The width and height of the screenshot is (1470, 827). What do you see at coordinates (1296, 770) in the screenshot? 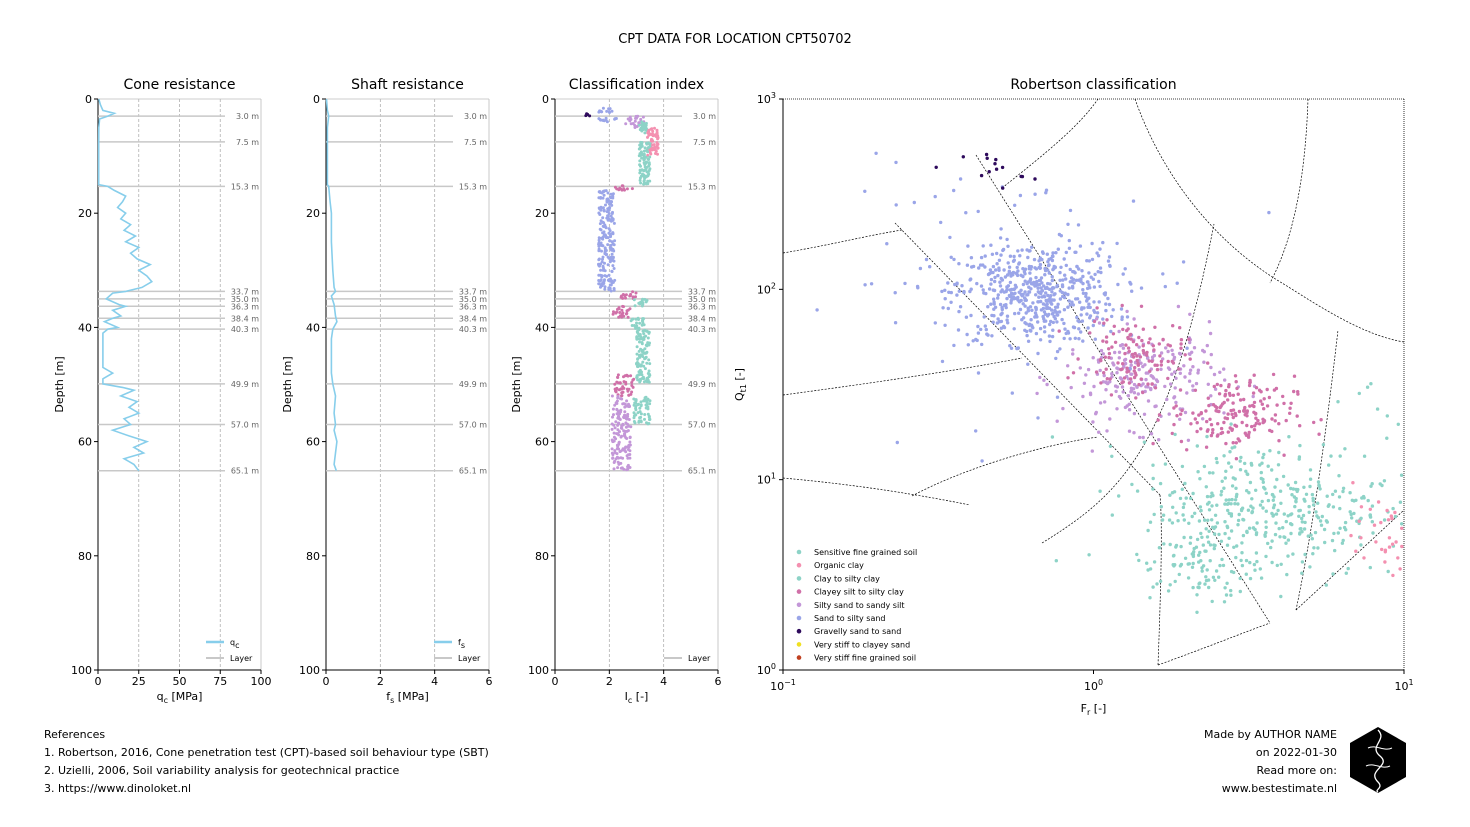
I see `credit-read-more: Read more on:` at bounding box center [1296, 770].